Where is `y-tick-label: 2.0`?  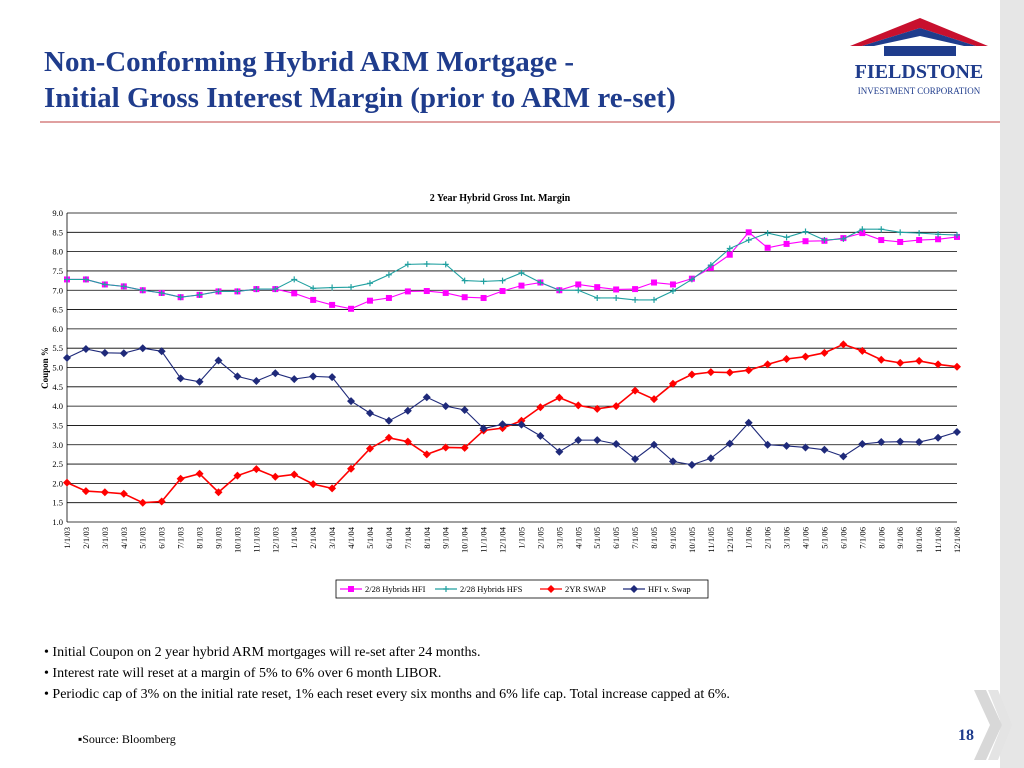
y-tick-label: 2.0 is located at coordinates (57, 483).